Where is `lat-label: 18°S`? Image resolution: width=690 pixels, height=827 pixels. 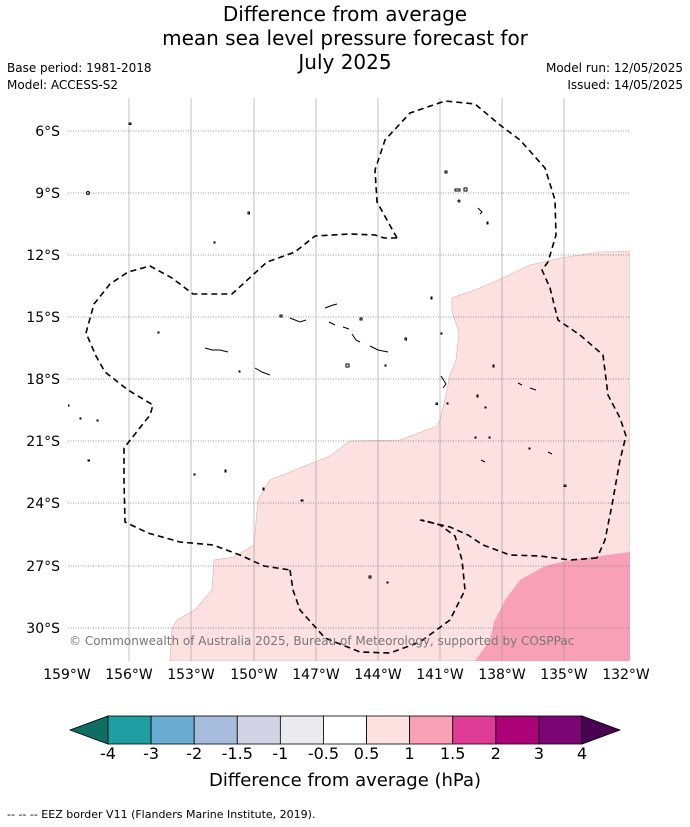
lat-label: 18°S is located at coordinates (43, 380).